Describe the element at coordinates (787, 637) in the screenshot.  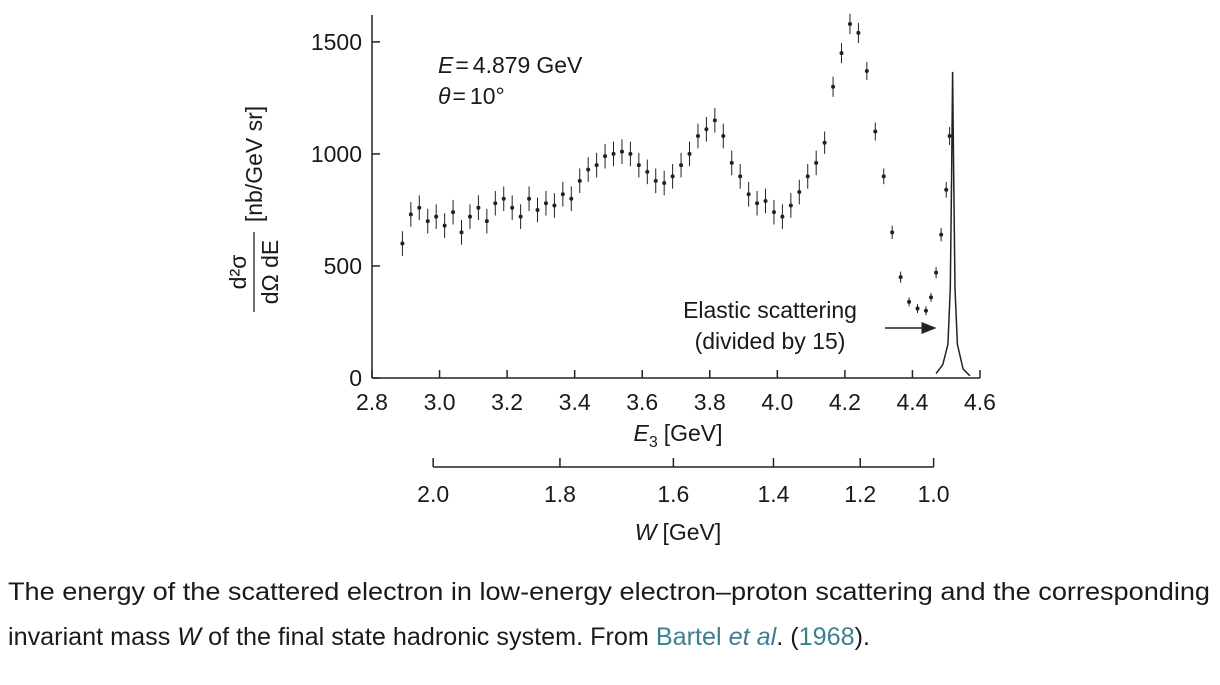
I see `caption-text: . (` at that location.